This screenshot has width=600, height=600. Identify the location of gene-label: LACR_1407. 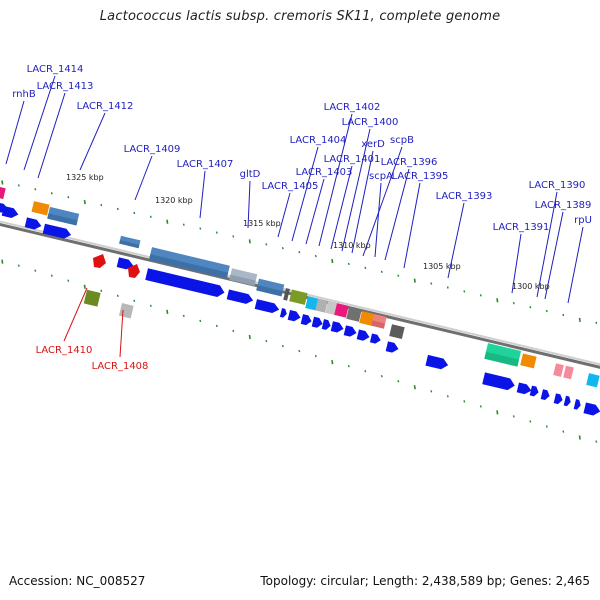
(205, 164).